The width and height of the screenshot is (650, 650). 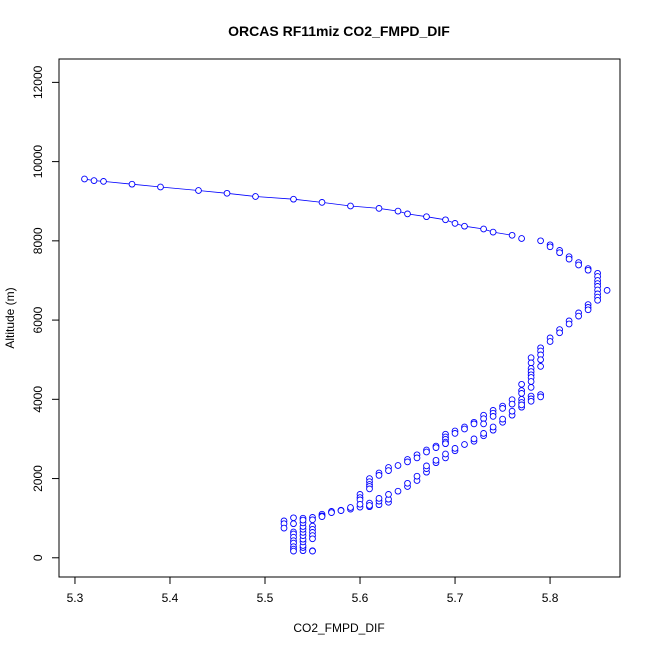 I want to click on x-tick-label: 5.8, so click(x=550, y=598).